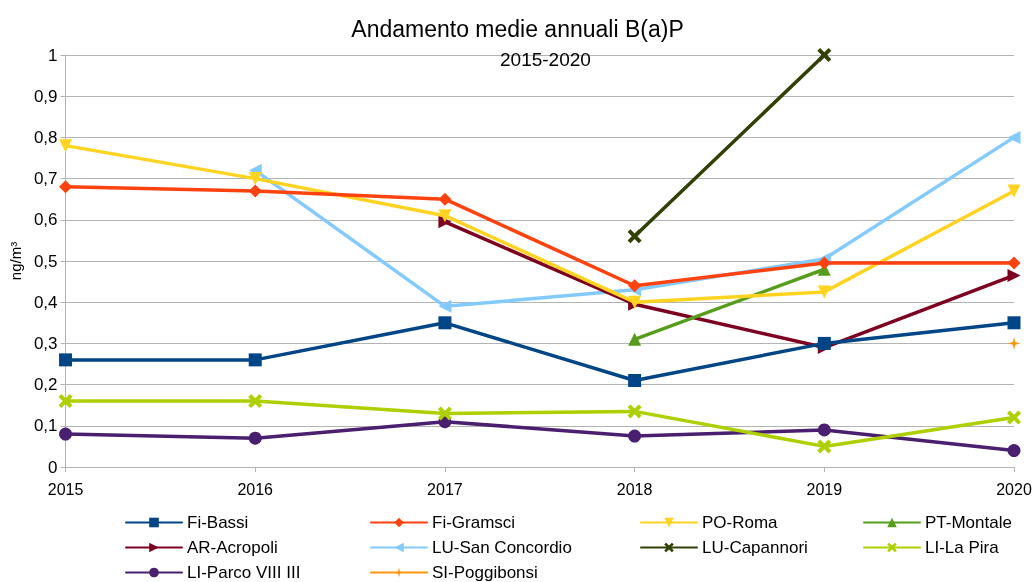  Describe the element at coordinates (962, 547) in the screenshot. I see `legend-label: LI-La Pira` at that location.